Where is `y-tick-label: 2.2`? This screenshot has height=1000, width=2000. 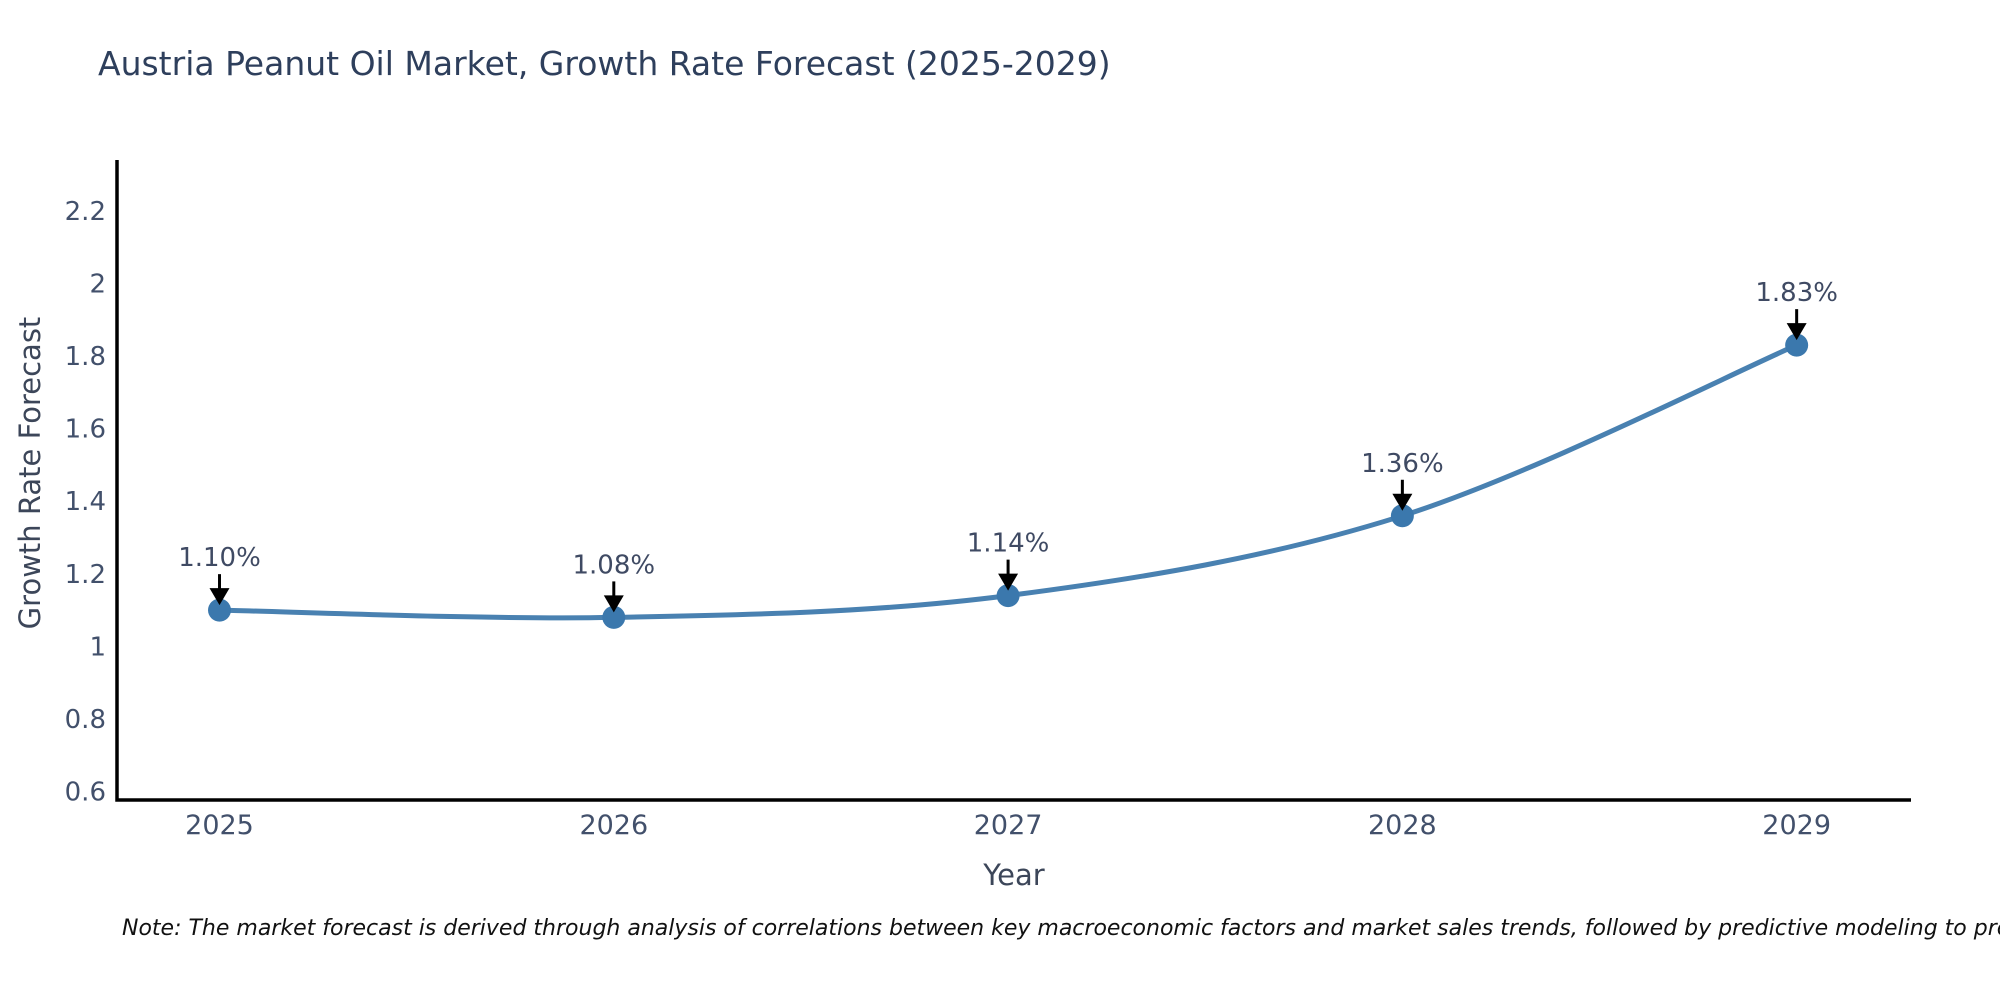 y-tick-label: 2.2 is located at coordinates (85, 212).